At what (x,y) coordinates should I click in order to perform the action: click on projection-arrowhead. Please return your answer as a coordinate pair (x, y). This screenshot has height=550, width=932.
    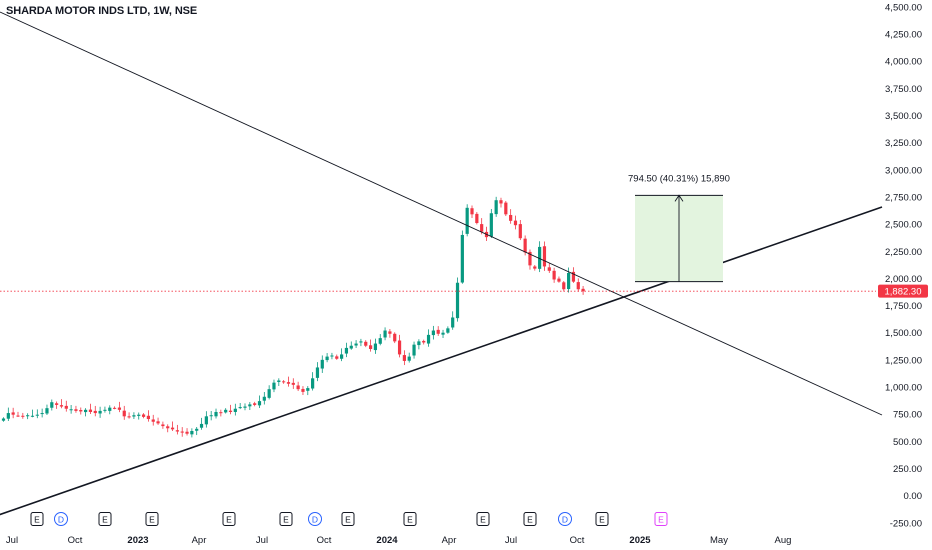
    Looking at the image, I should click on (679, 198).